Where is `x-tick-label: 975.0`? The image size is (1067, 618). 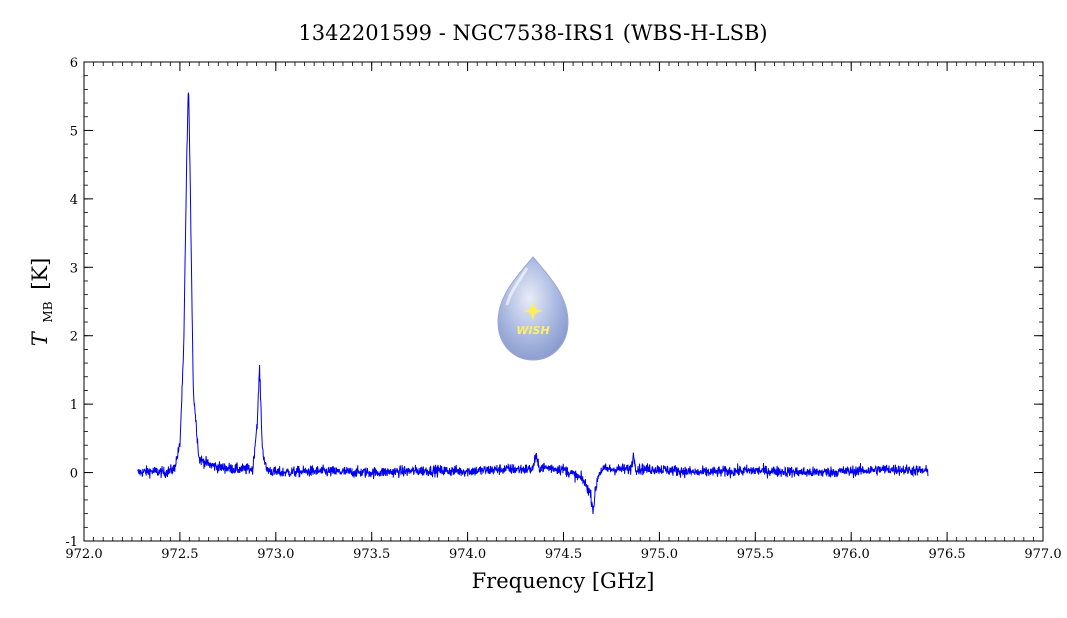 x-tick-label: 975.0 is located at coordinates (659, 554).